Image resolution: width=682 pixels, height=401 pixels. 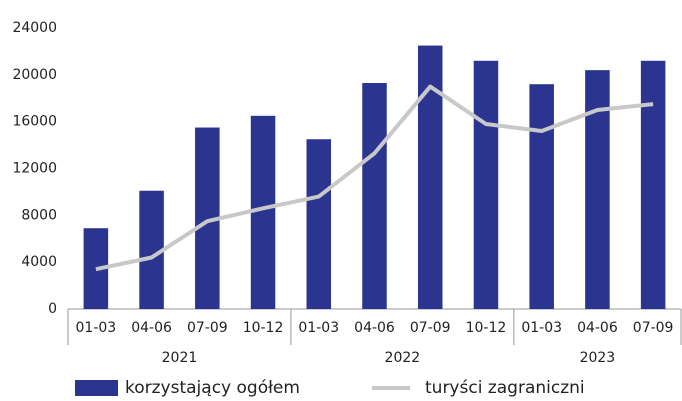 What do you see at coordinates (34, 122) in the screenshot?
I see `y-tick-label: 16000` at bounding box center [34, 122].